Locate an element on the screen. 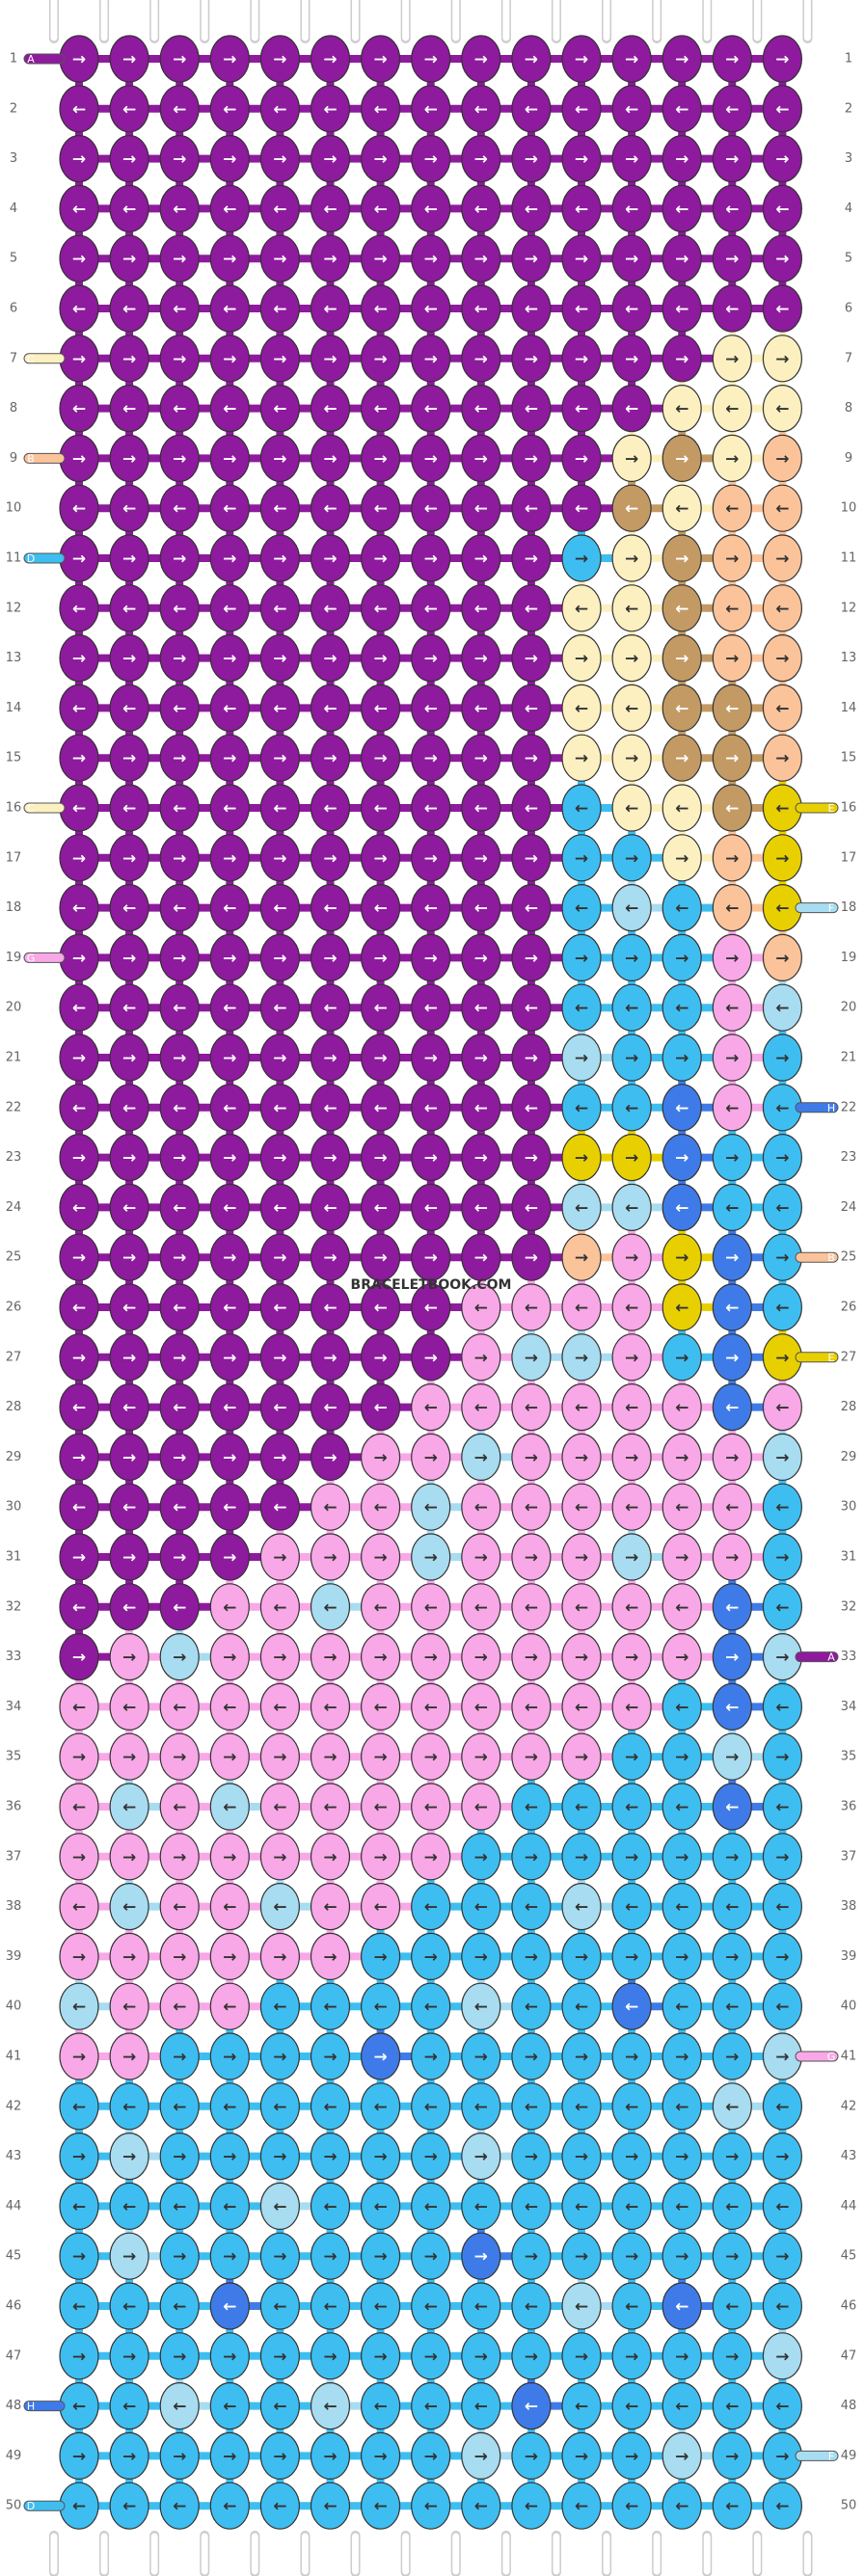  string-label: C is located at coordinates (31, 809).